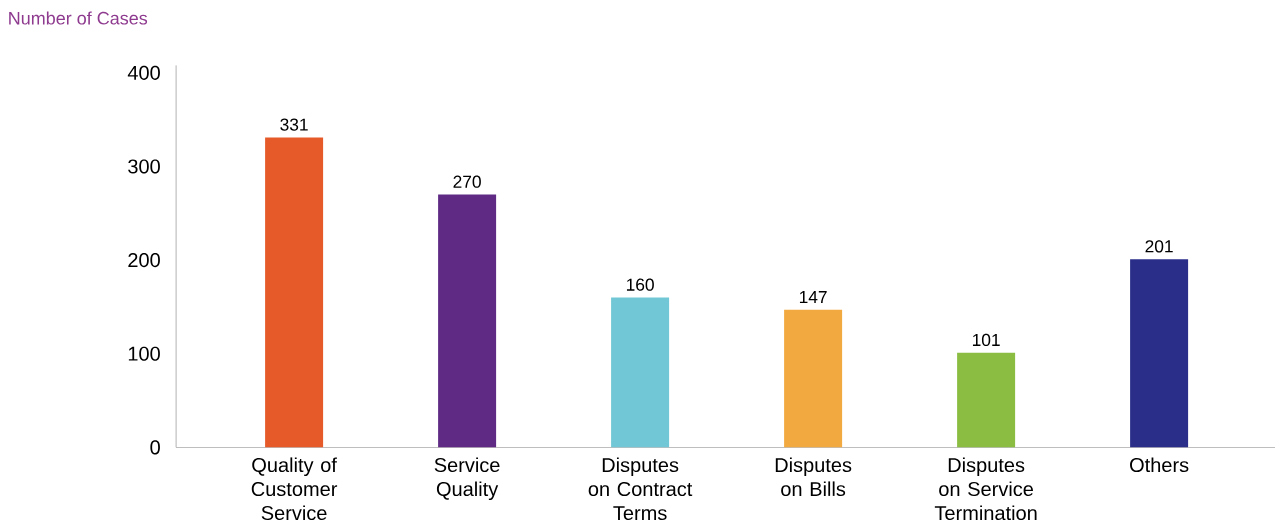 The width and height of the screenshot is (1275, 526). What do you see at coordinates (467, 479) in the screenshot?
I see `x-tick-label: Service Quality` at bounding box center [467, 479].